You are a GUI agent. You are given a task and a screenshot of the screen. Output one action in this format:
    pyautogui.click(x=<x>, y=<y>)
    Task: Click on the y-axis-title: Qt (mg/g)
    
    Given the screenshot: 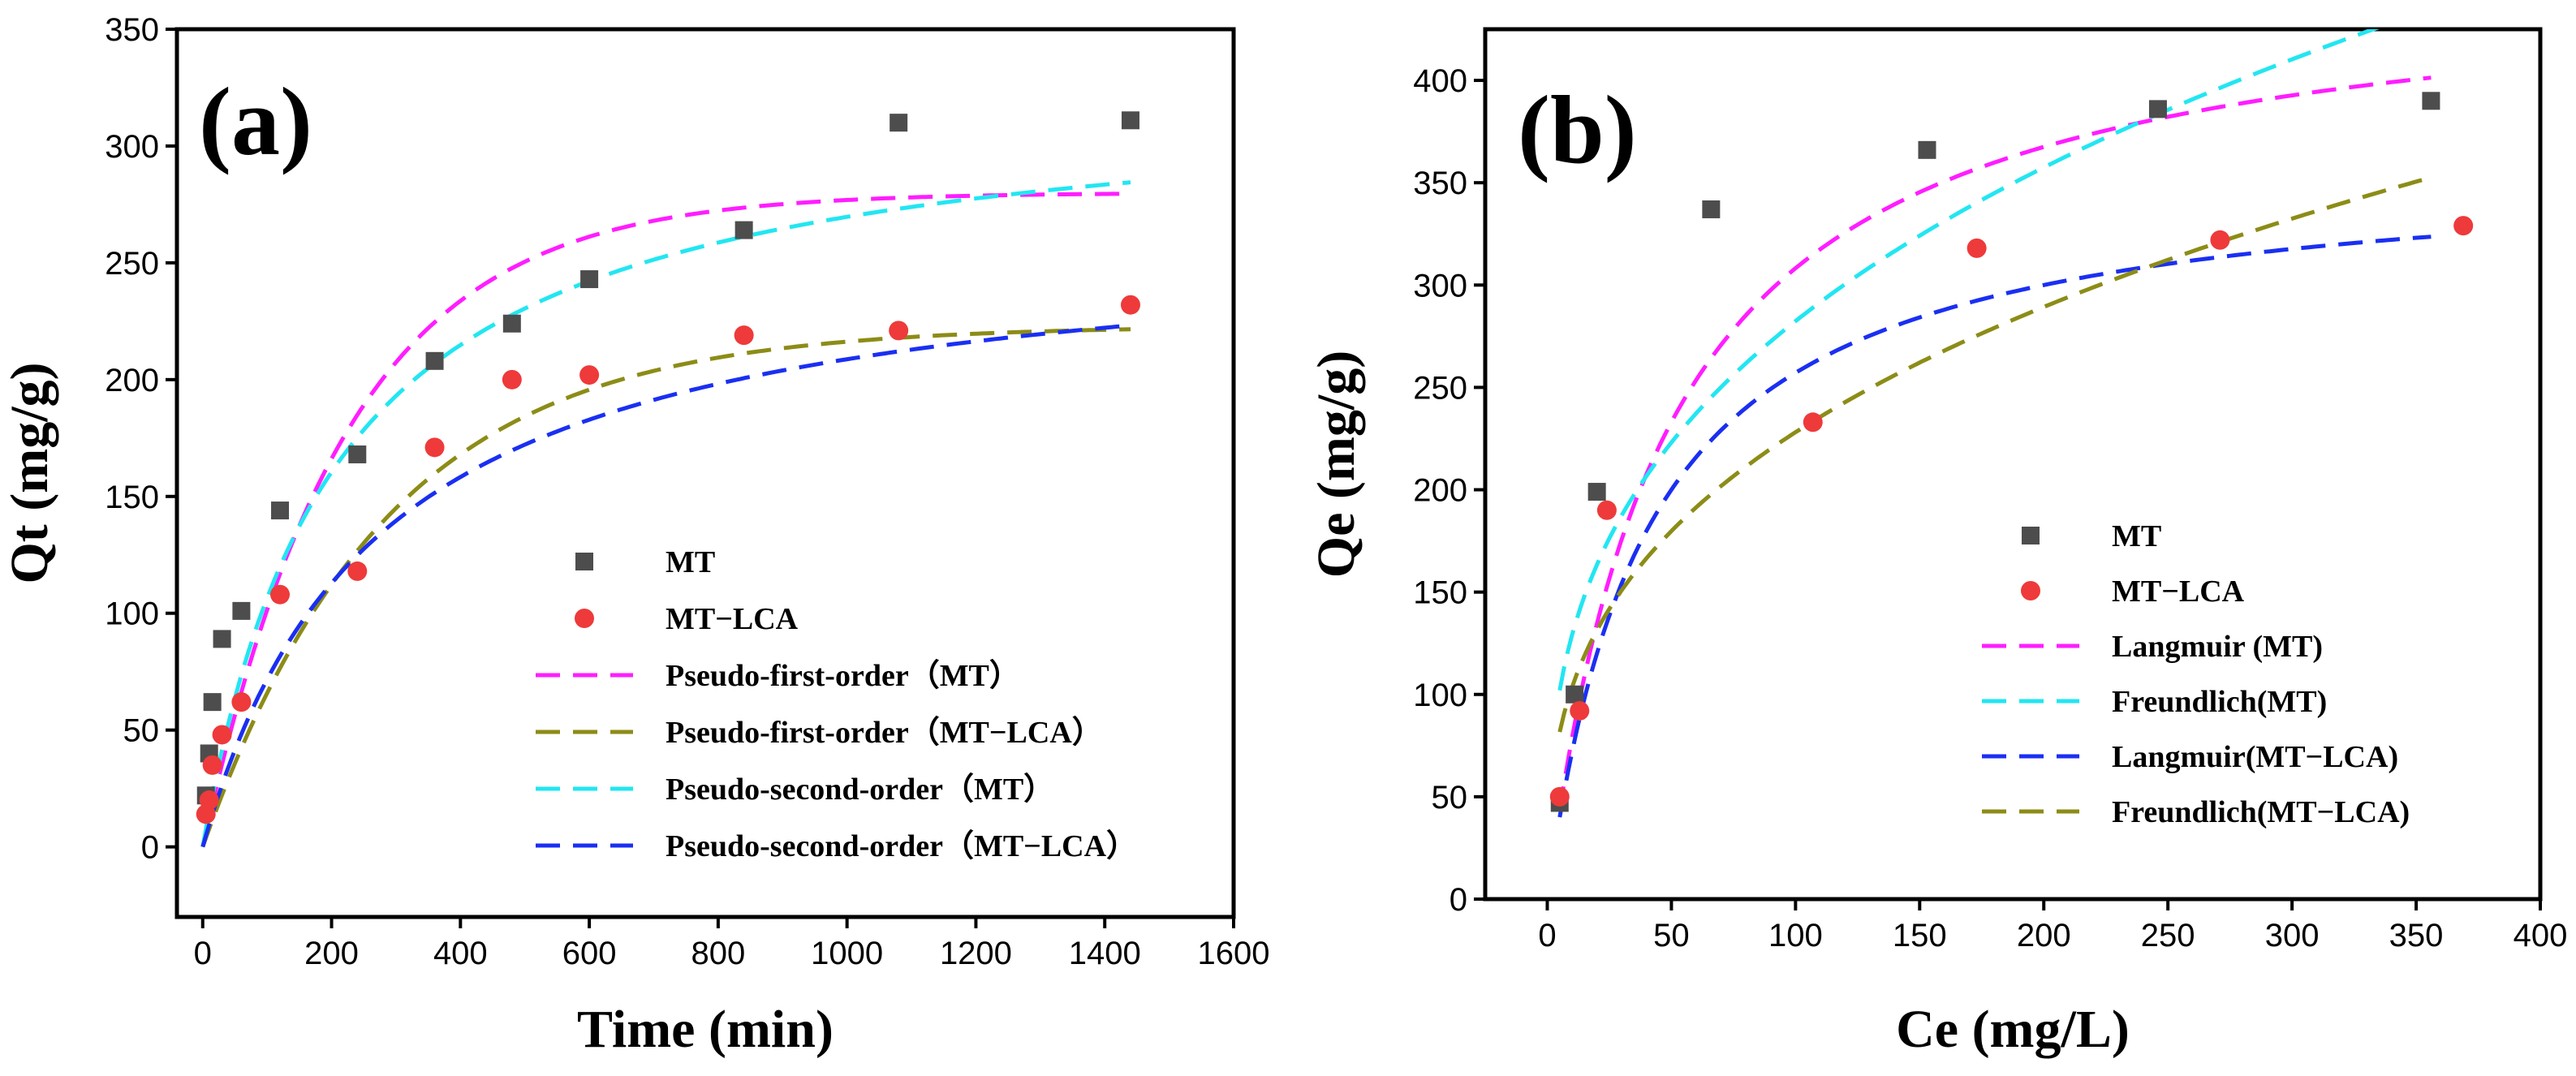 What is the action you would take?
    pyautogui.click(x=29, y=473)
    